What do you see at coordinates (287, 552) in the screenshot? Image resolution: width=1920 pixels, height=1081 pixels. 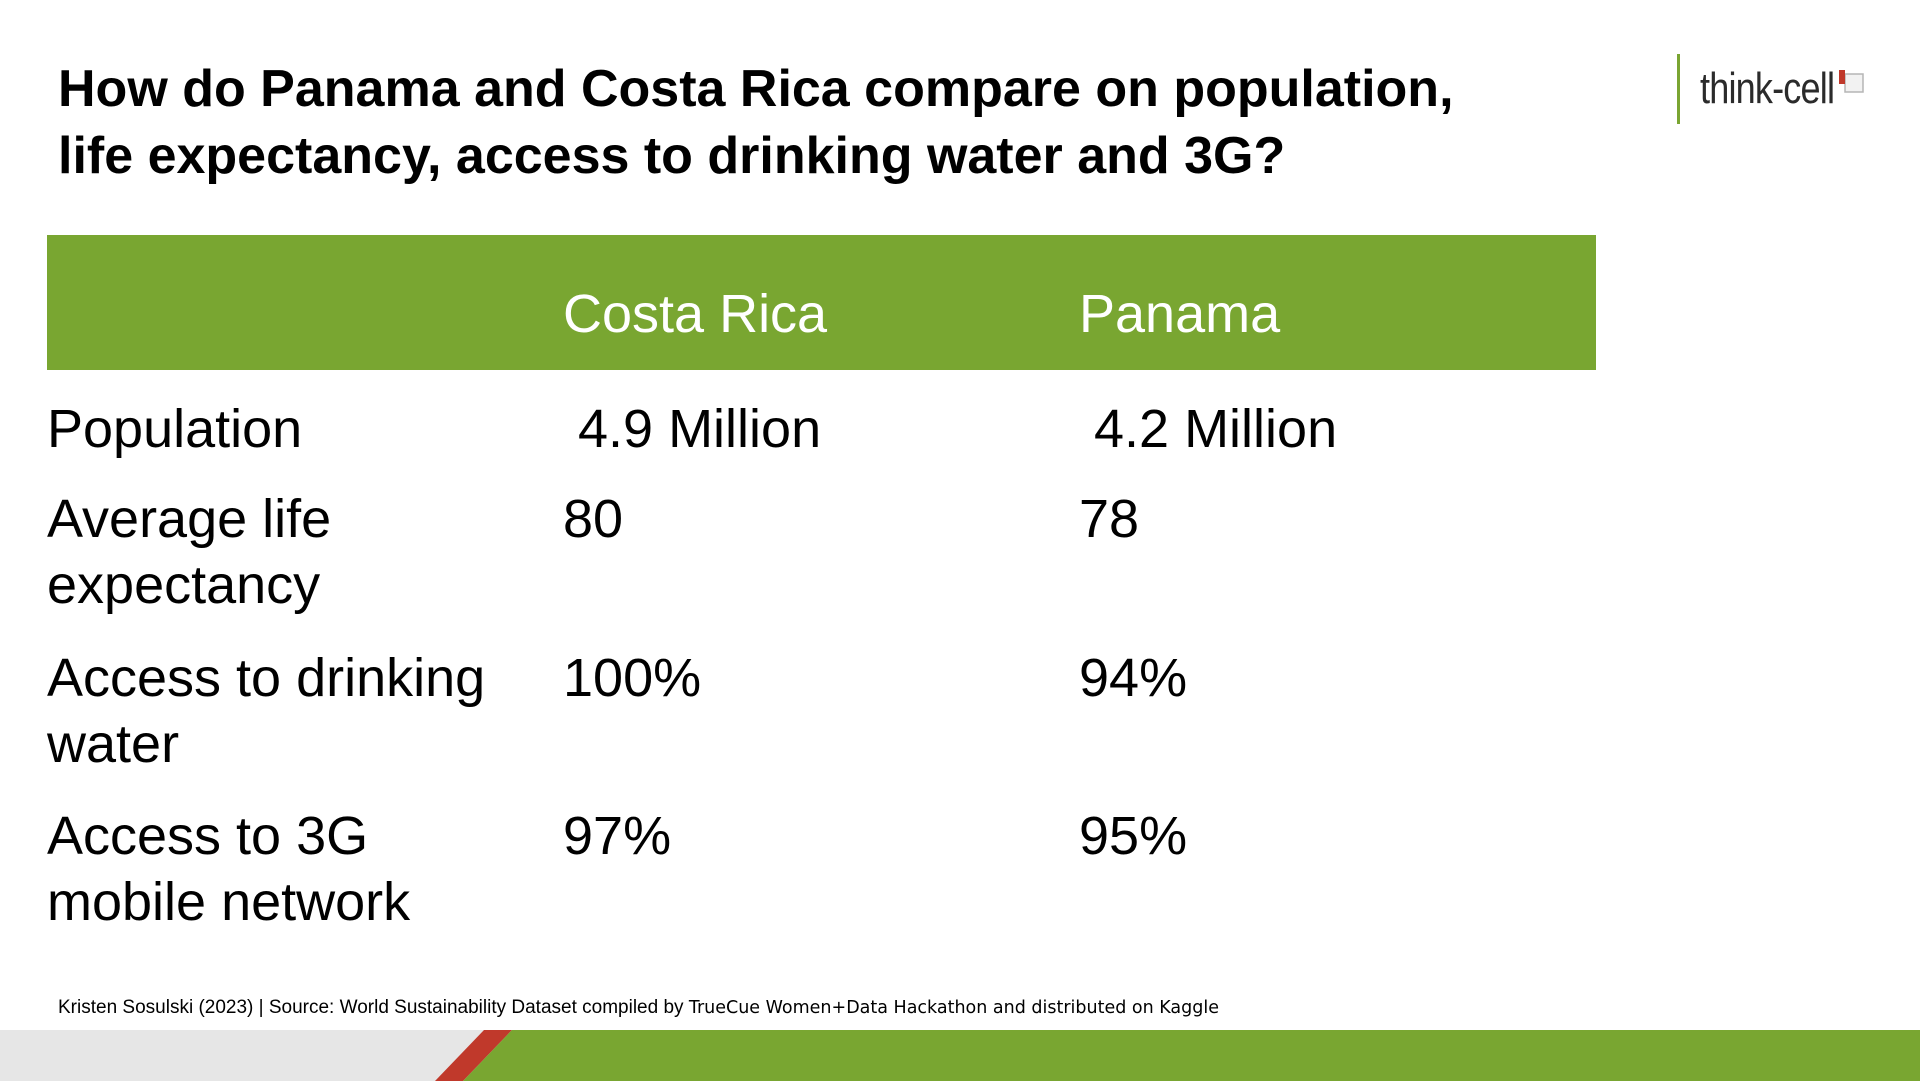 I see `row-label-life-expectancy: Average life expectancy` at bounding box center [287, 552].